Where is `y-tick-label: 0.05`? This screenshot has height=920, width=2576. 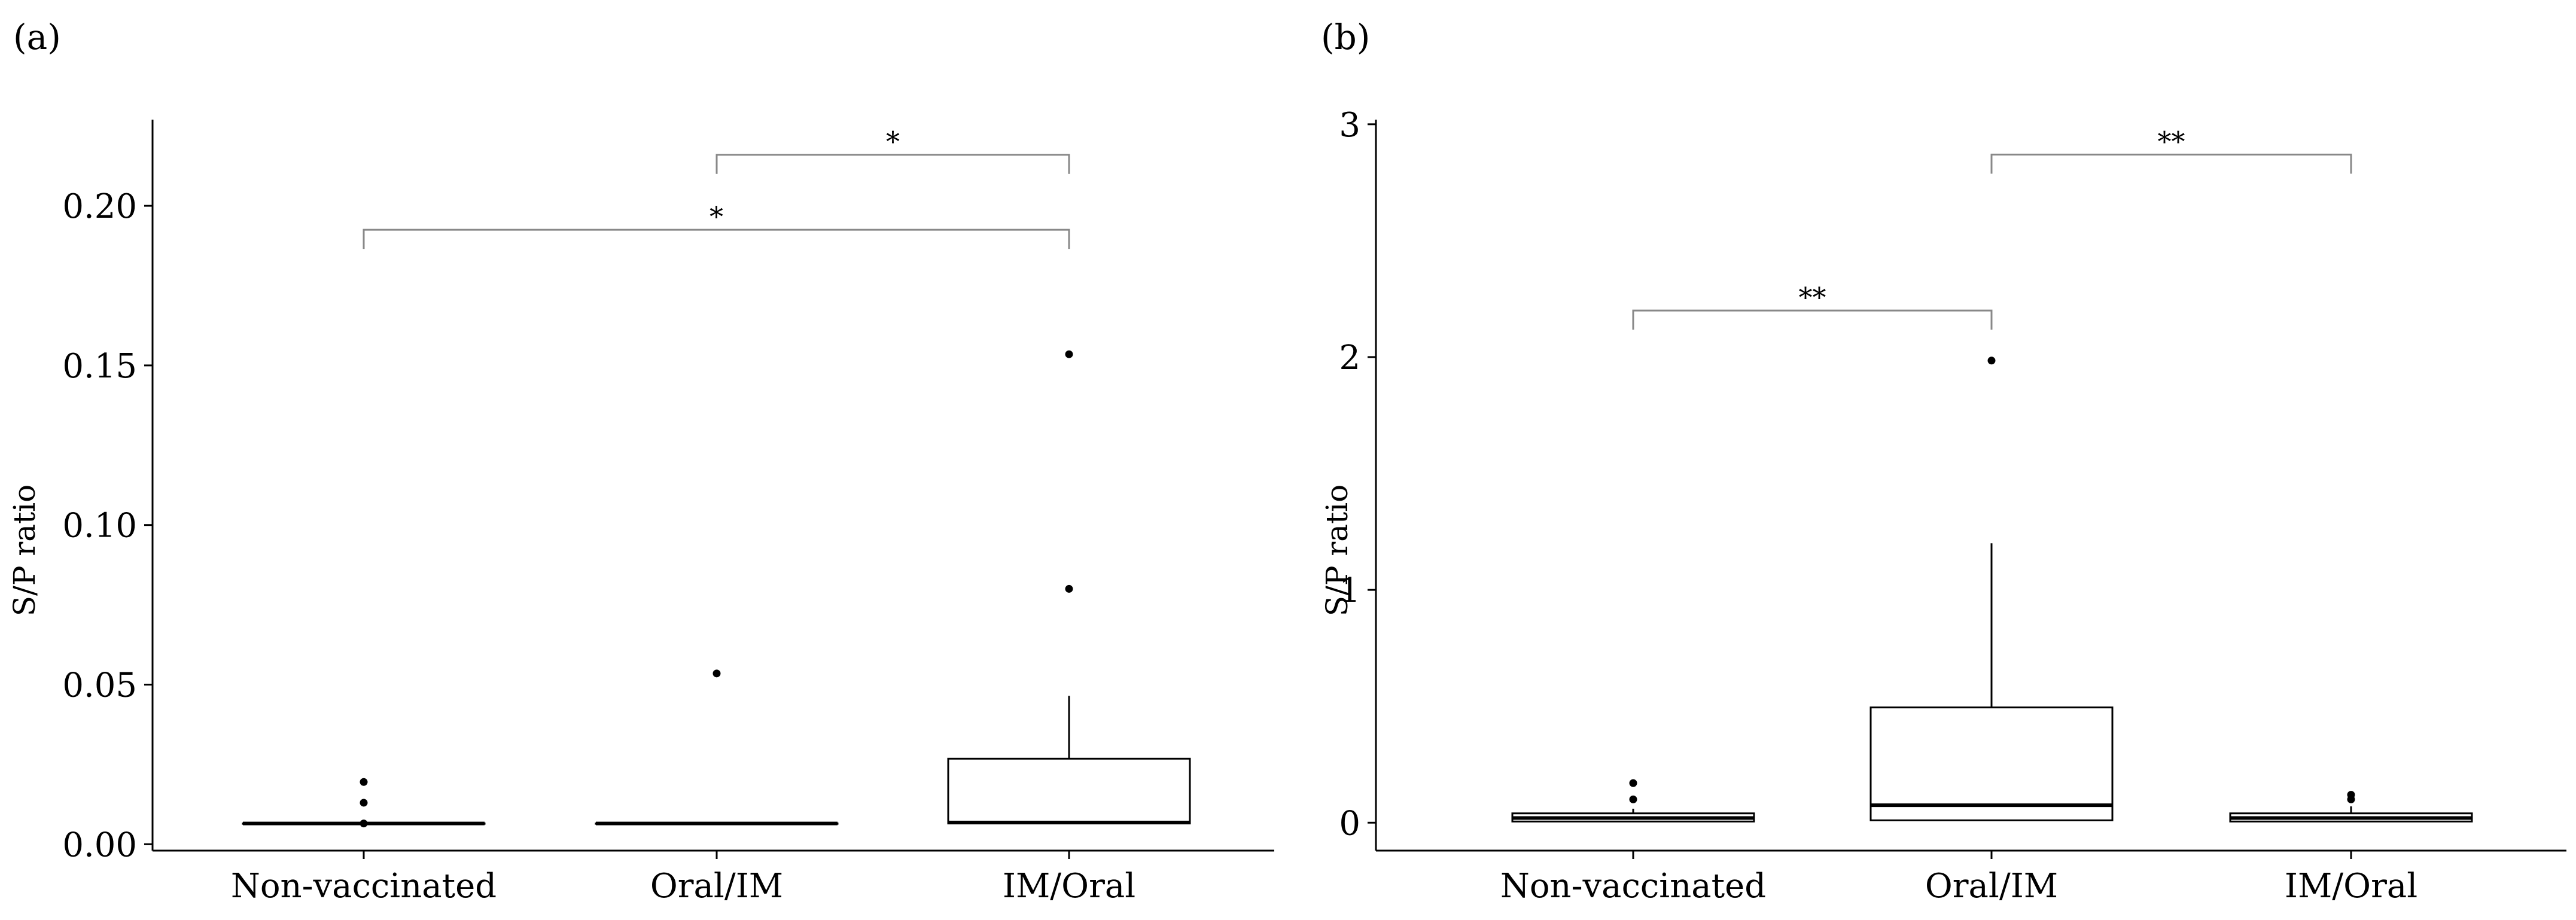 y-tick-label: 0.05 is located at coordinates (99, 686).